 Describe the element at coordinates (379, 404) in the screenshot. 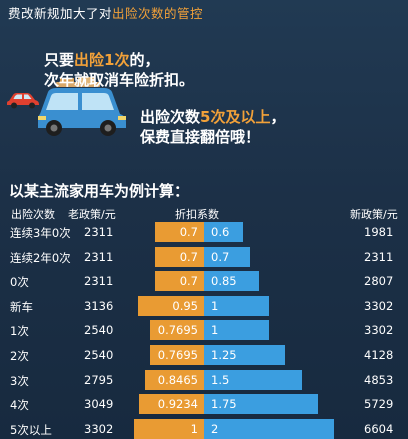

I see `row-new-premium: 5729` at that location.